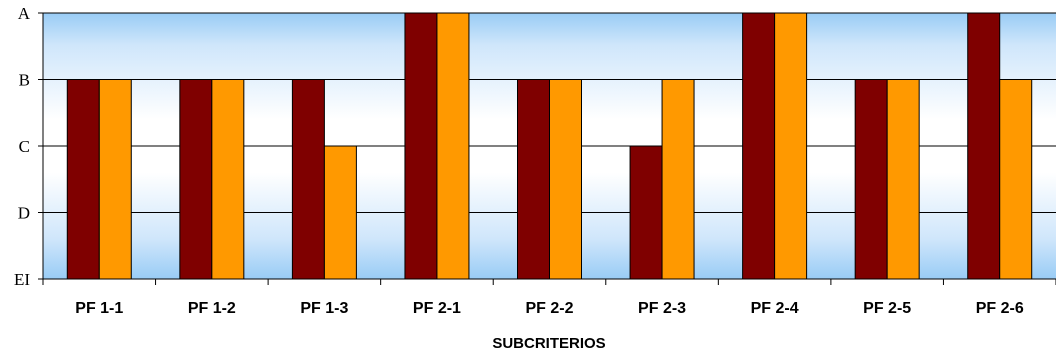 The height and width of the screenshot is (358, 1056). What do you see at coordinates (212, 308) in the screenshot?
I see `x-tick-label: PF 1-2` at bounding box center [212, 308].